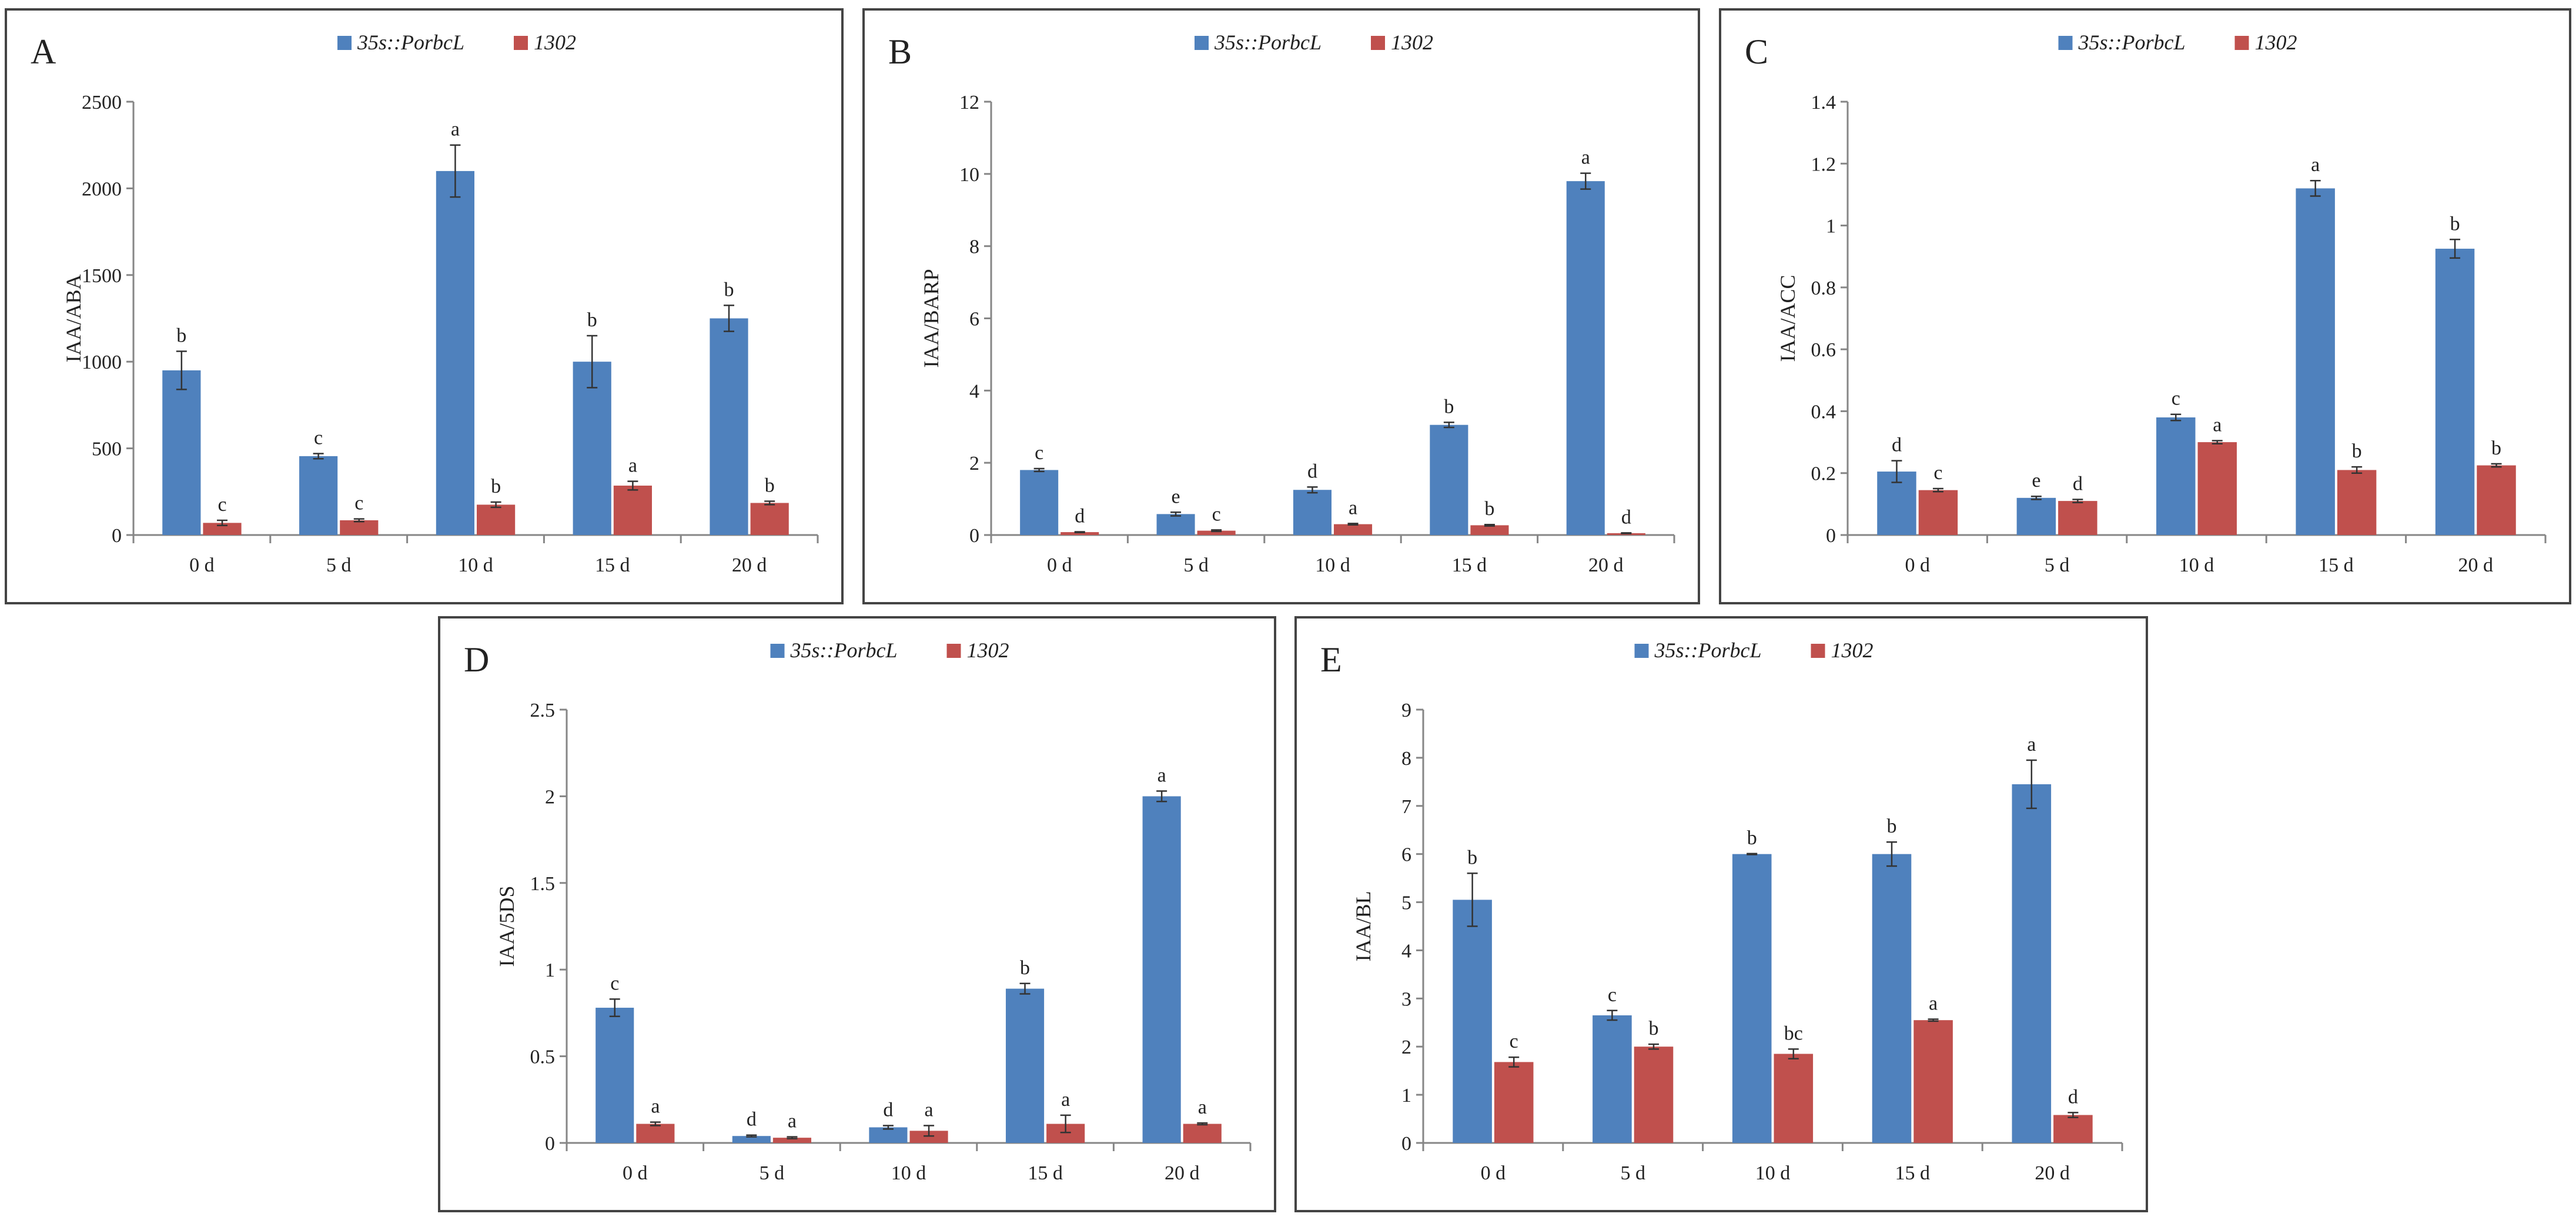 Image resolution: width=2576 pixels, height=1217 pixels. What do you see at coordinates (476, 659) in the screenshot?
I see `panel-letter: D` at bounding box center [476, 659].